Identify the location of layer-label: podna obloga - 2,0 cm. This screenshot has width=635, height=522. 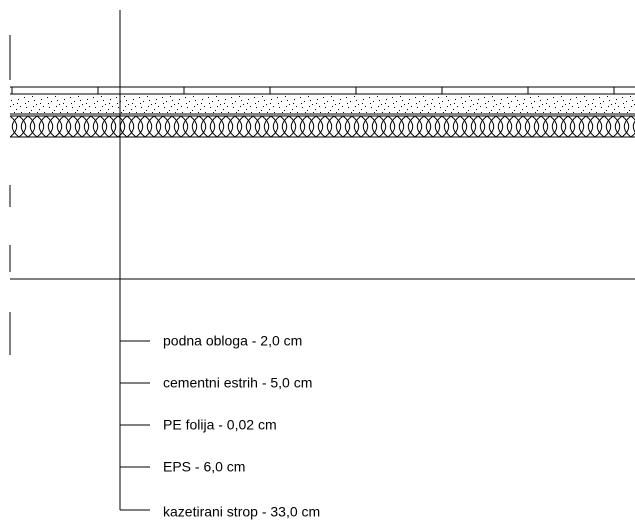
(232, 341).